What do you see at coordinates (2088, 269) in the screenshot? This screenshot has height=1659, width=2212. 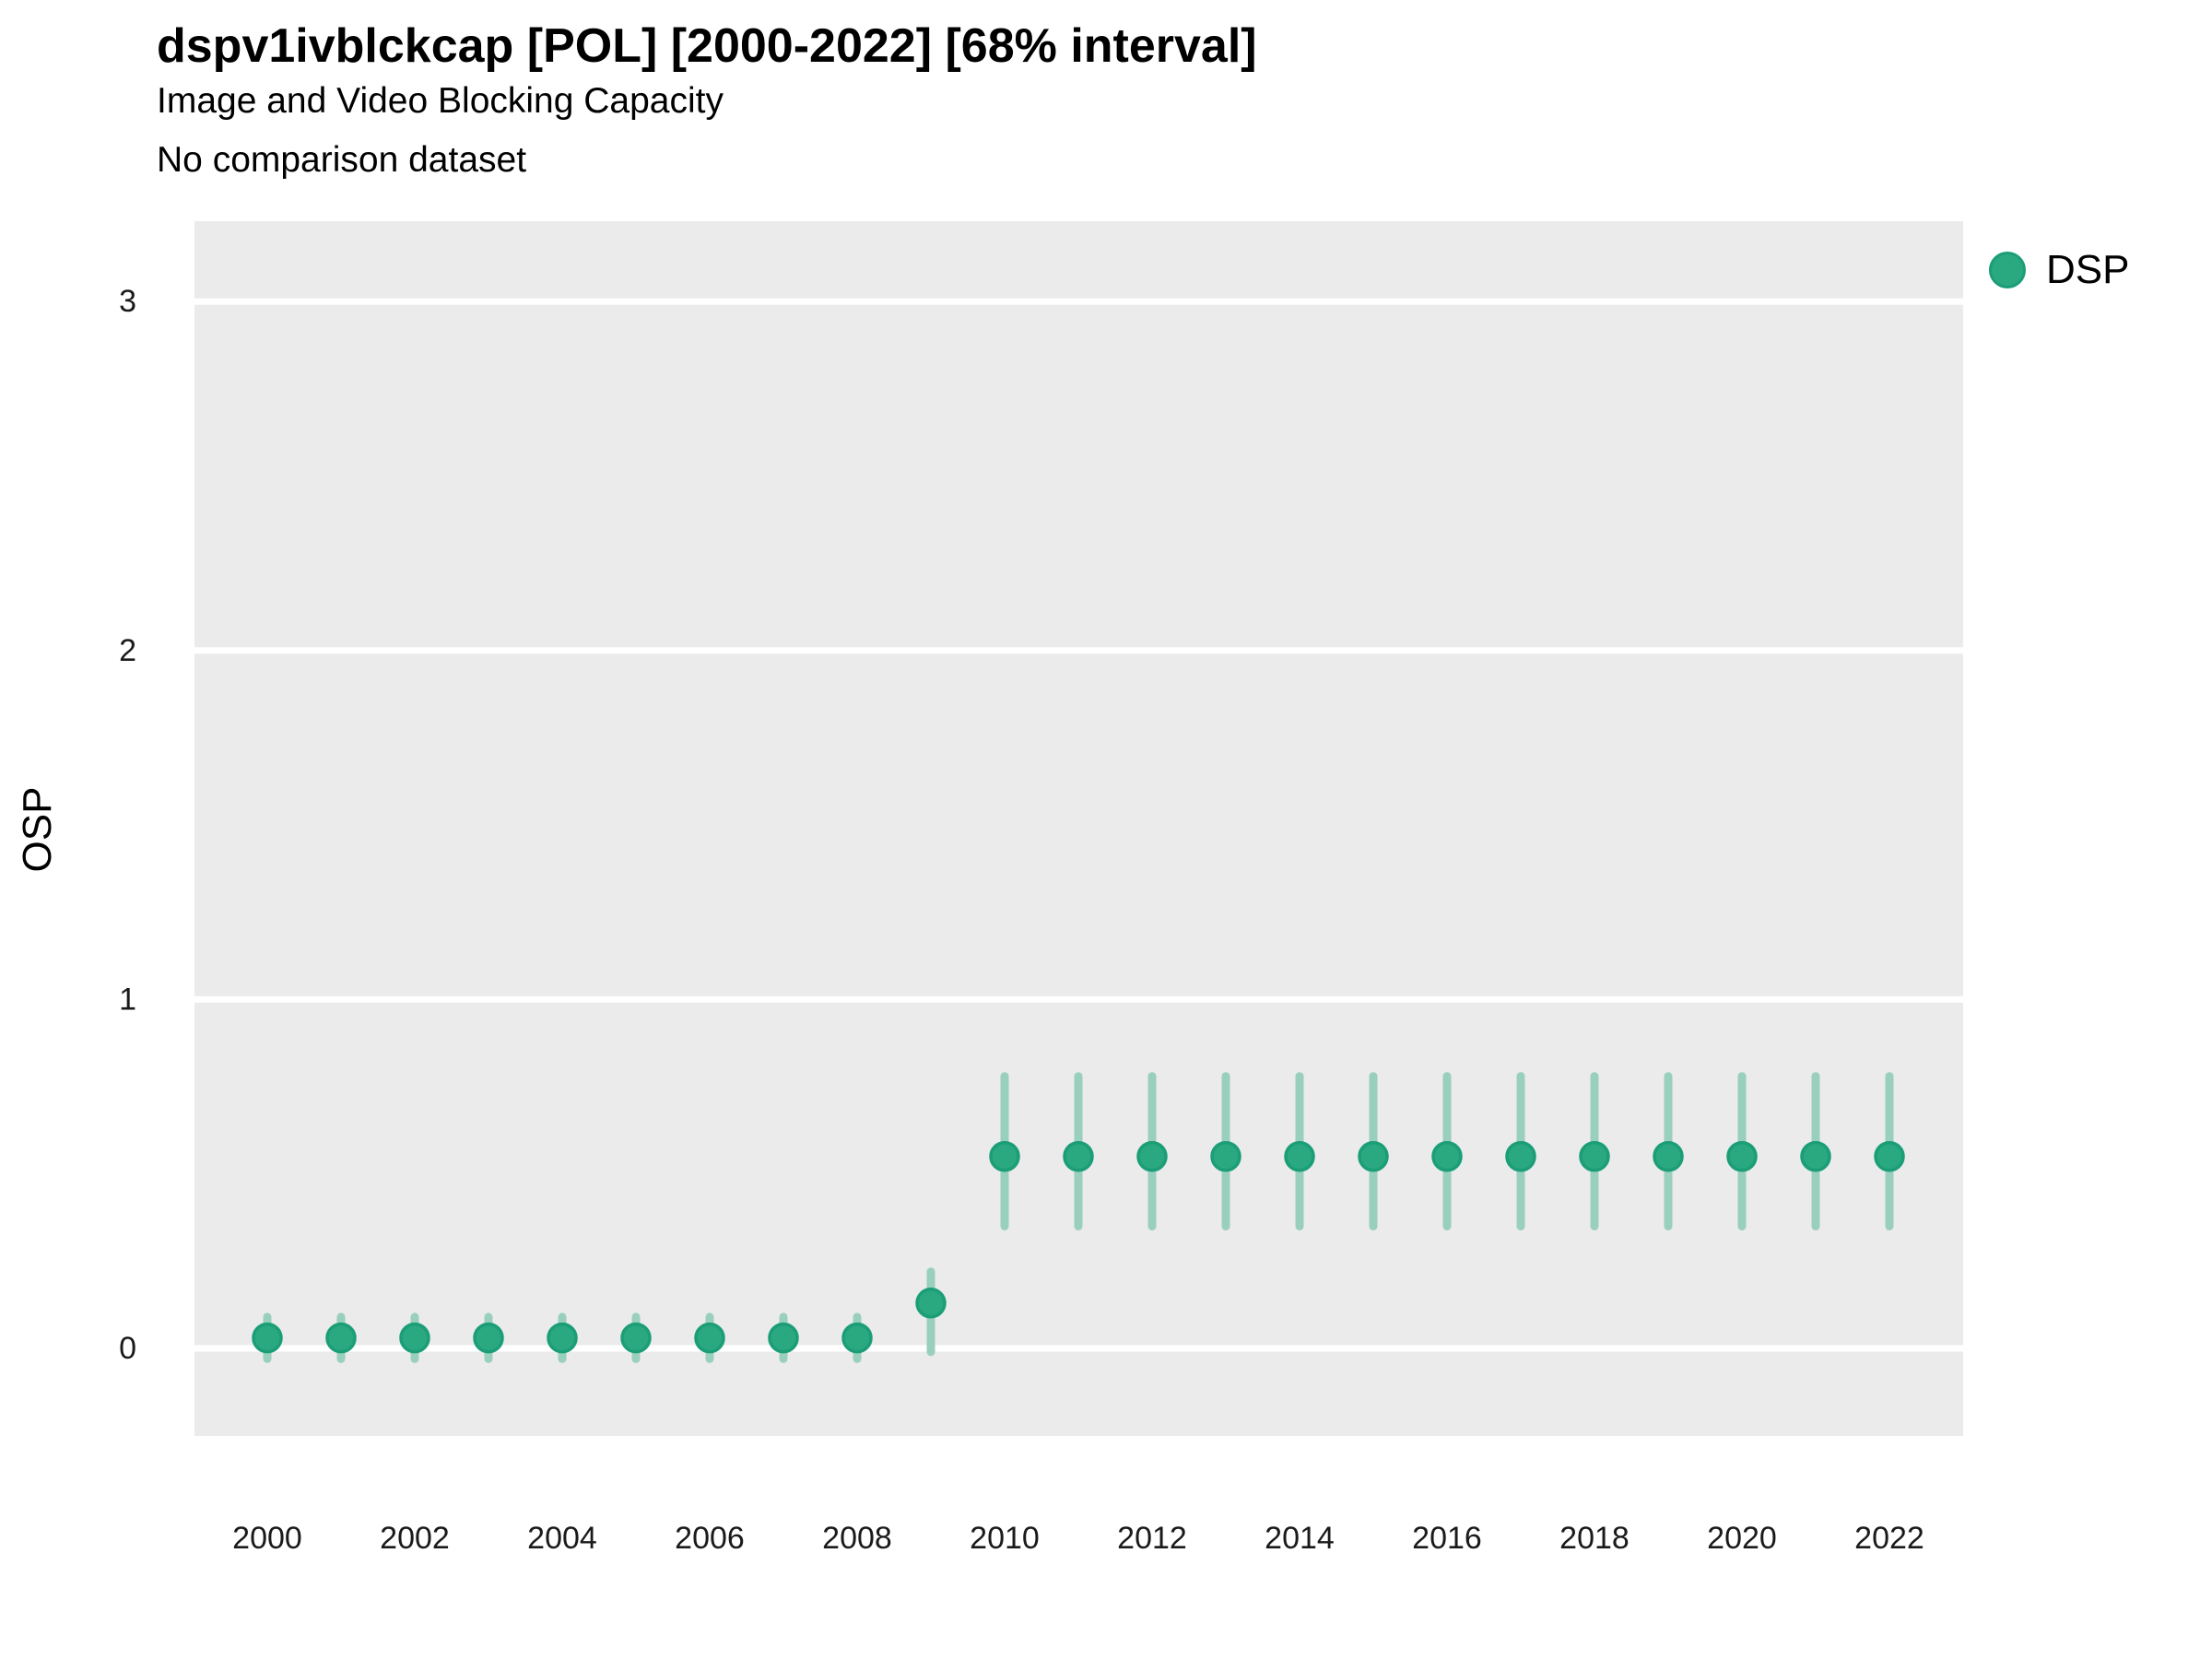 I see `legend-label: DSP` at bounding box center [2088, 269].